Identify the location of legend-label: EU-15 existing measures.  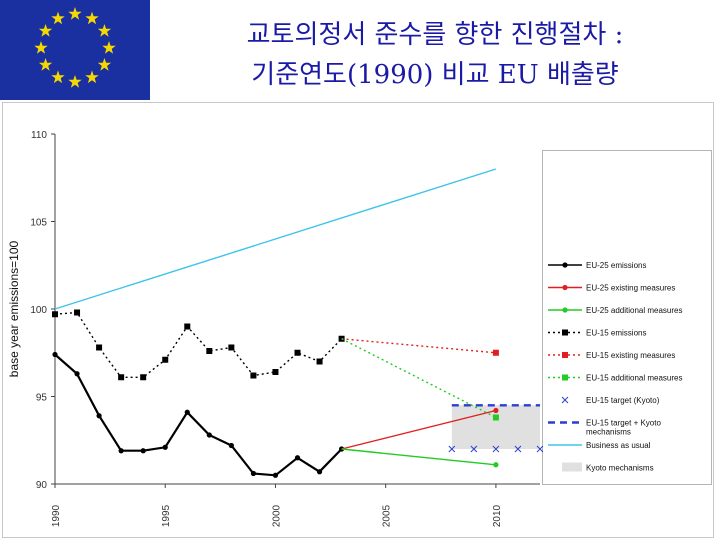
(630, 355).